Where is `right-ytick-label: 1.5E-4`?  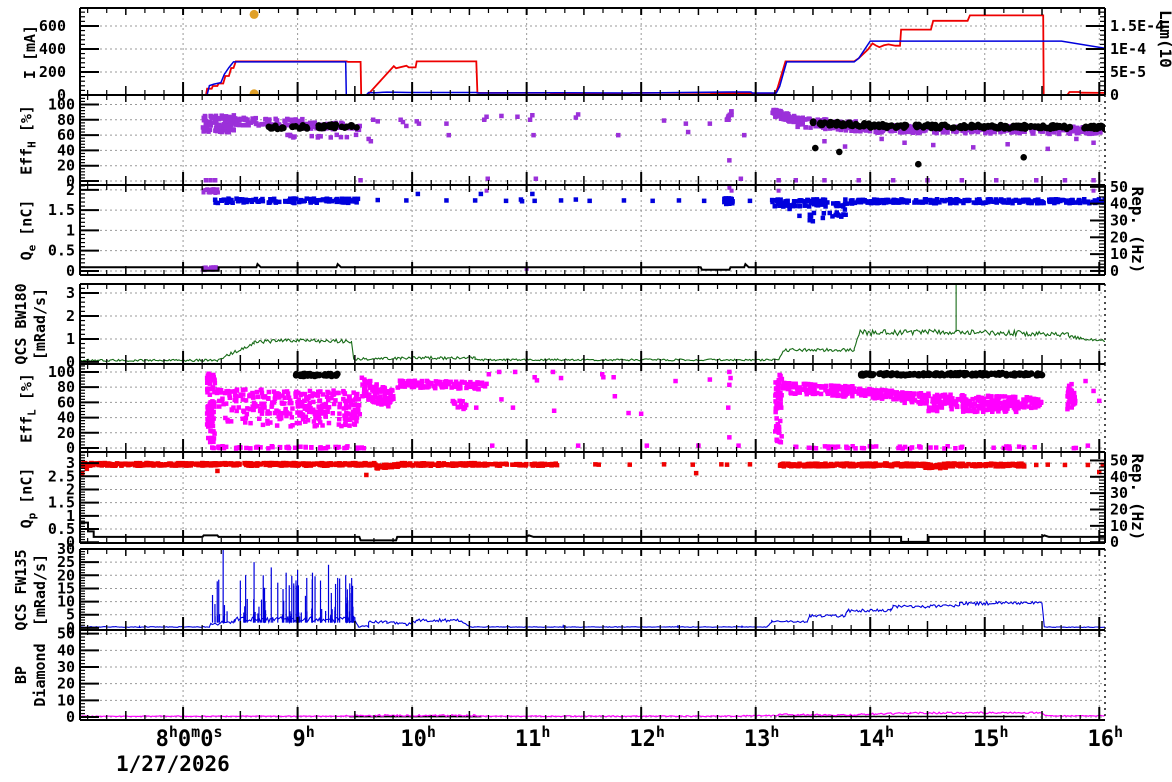 right-ytick-label: 1.5E-4 is located at coordinates (1137, 26).